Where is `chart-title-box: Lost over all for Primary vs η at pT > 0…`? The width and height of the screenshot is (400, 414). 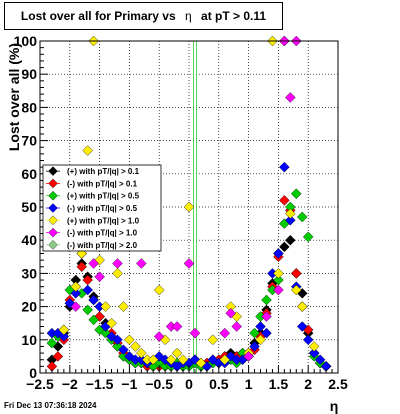
chart-title-box: Lost over all for Primary vs η at pT > 0… is located at coordinates (143, 16).